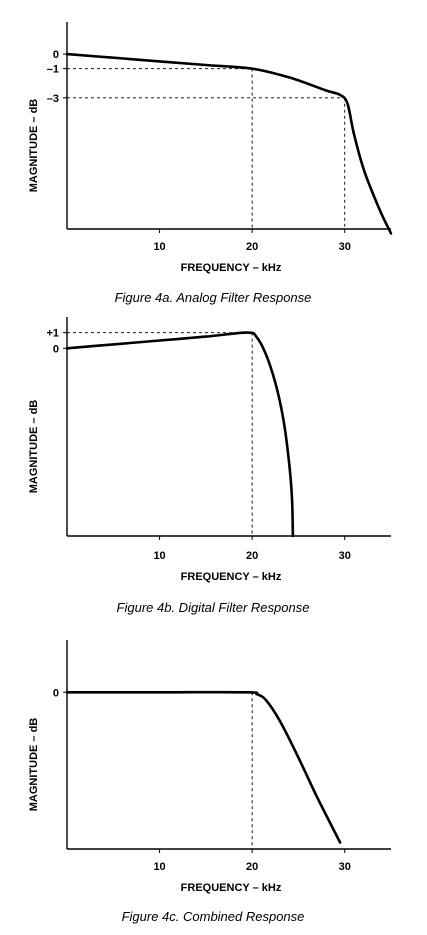 The height and width of the screenshot is (935, 427). Describe the element at coordinates (53, 70) in the screenshot. I see `y-tick-label: –1` at that location.